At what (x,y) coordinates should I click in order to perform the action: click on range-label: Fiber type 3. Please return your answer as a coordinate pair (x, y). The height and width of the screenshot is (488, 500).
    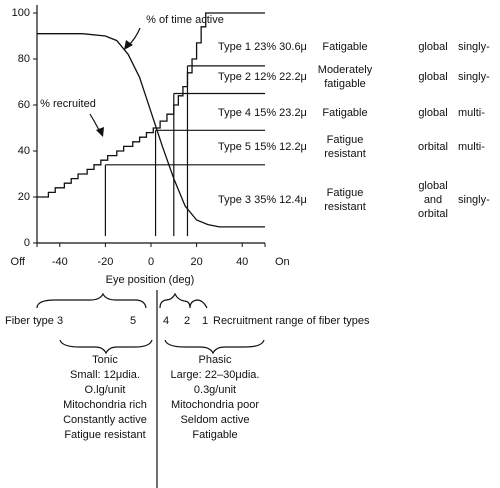
    Looking at the image, I should click on (34, 321).